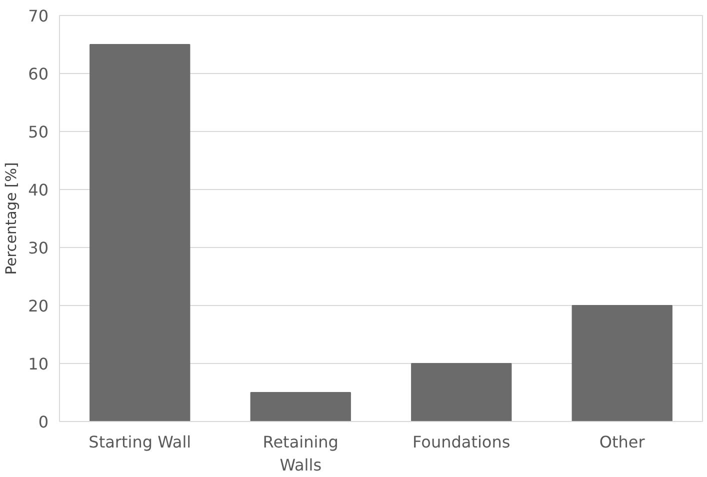  I want to click on y-tick-label: 40, so click(38, 190).